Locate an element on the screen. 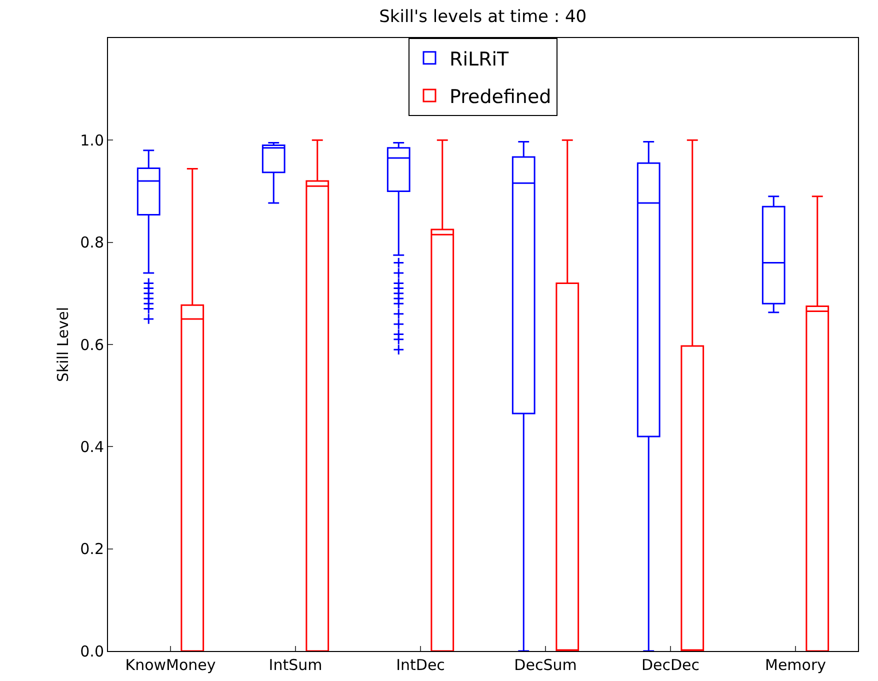 This screenshot has height=681, width=878. y-axis-title: Skill Level is located at coordinates (63, 344).